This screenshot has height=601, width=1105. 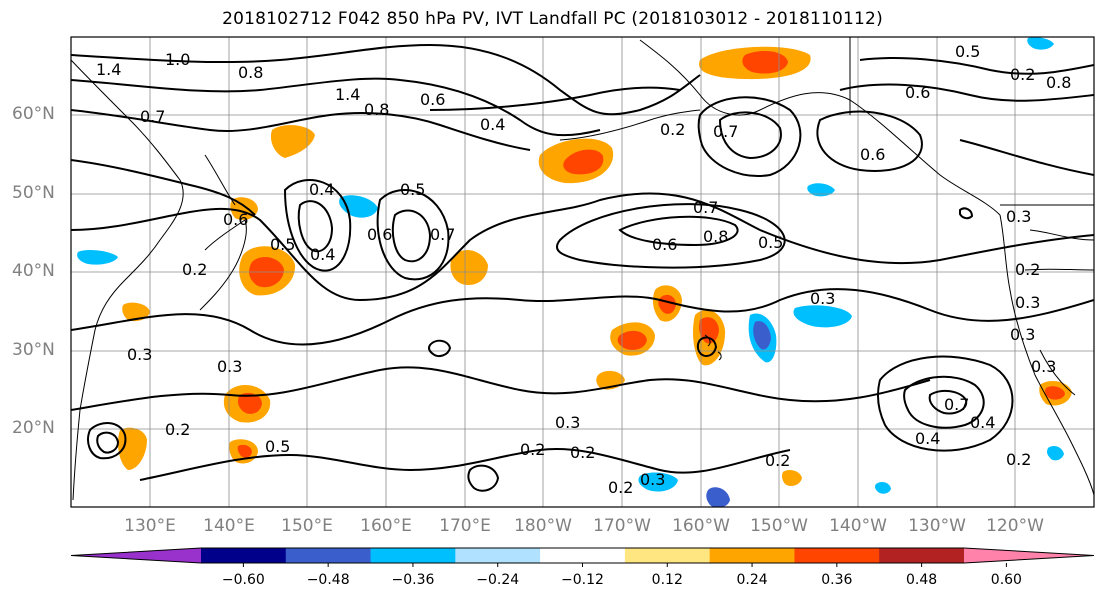 I want to click on colorbar-extend-min, so click(x=136, y=555).